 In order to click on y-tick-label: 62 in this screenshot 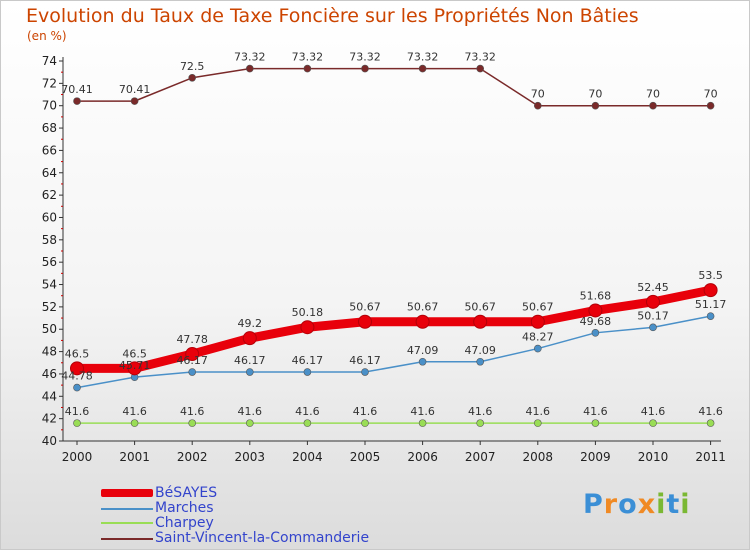, I will do `click(49, 195)`.